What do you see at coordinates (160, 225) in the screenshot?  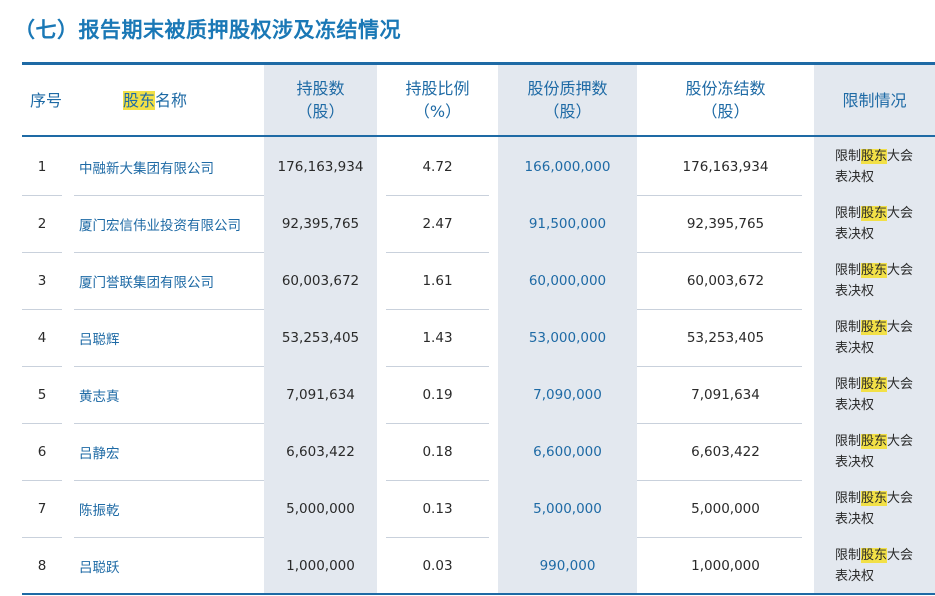 I see `row-holder-name: 厦门宏信伟业投资有限公司` at bounding box center [160, 225].